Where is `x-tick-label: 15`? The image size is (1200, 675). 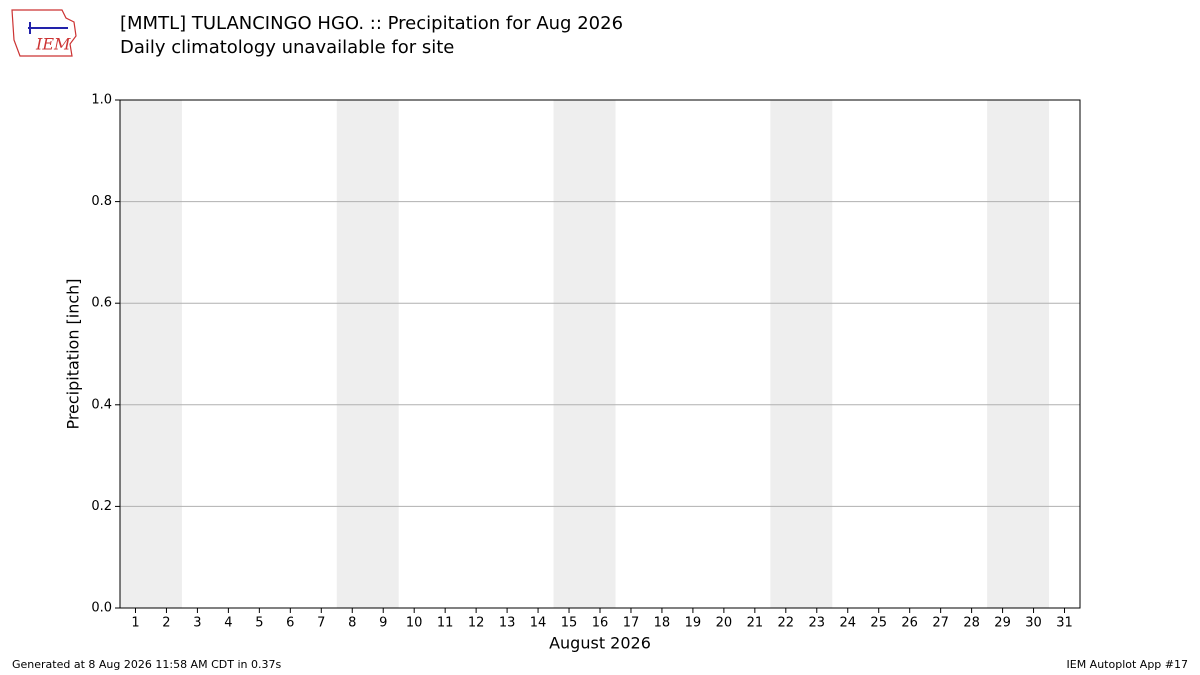
x-tick-label: 15 is located at coordinates (569, 623).